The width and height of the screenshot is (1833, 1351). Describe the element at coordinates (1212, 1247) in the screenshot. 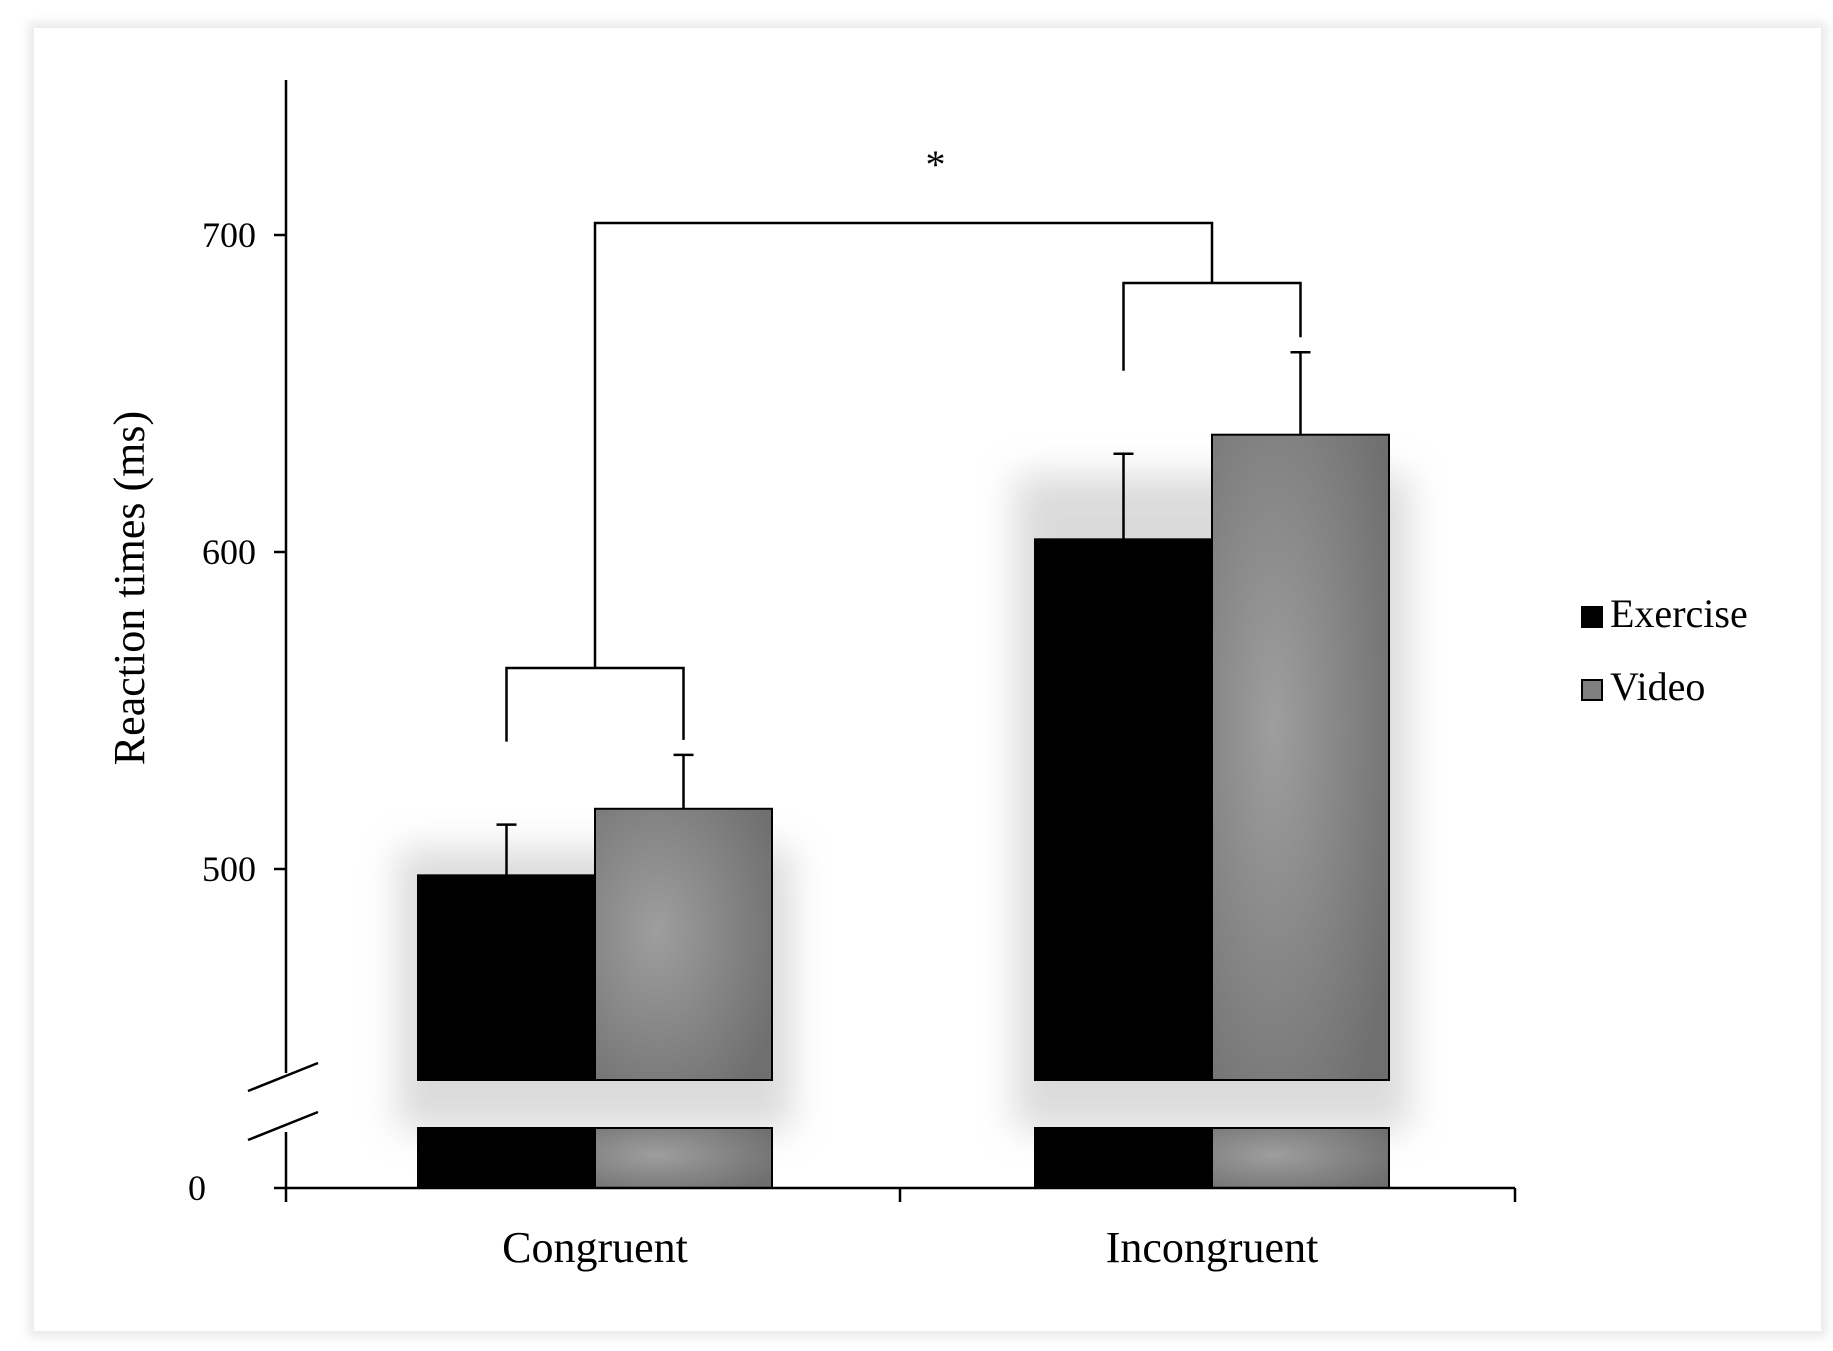

I see `x-category-label: Incongruent` at that location.